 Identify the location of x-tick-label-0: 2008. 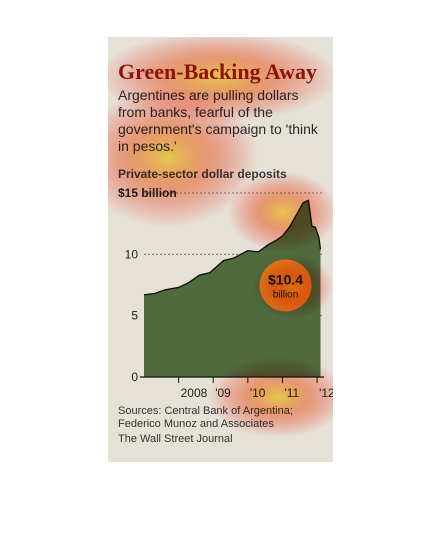
(194, 393).